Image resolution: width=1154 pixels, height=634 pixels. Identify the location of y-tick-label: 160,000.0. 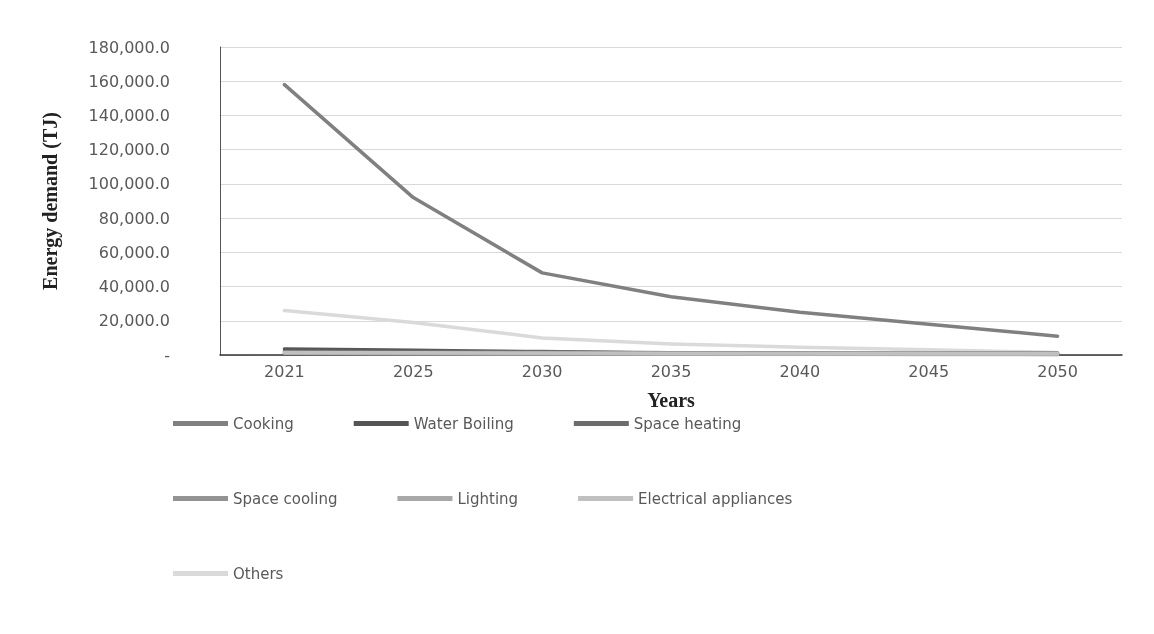
(129, 81).